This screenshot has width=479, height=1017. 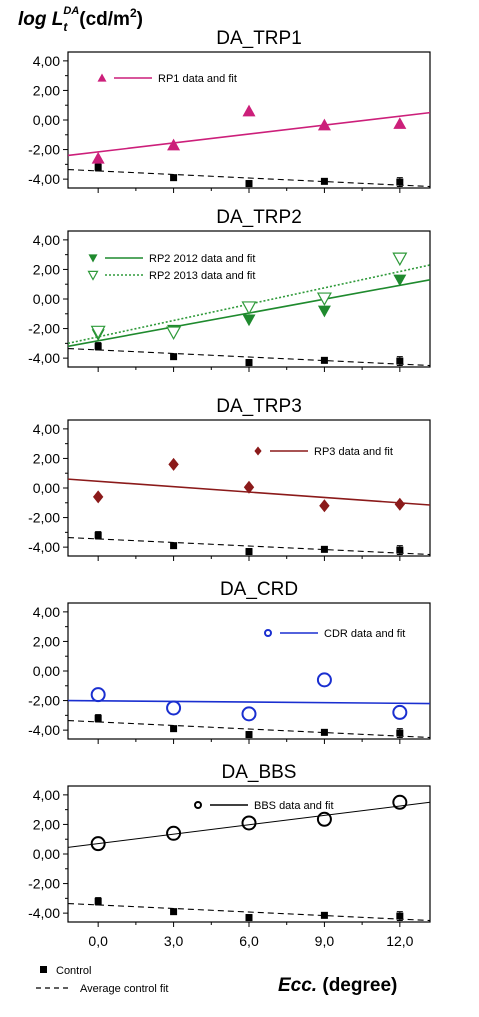 I want to click on rp2-2012-data-and-fit-legend-marker, so click(x=93, y=258).